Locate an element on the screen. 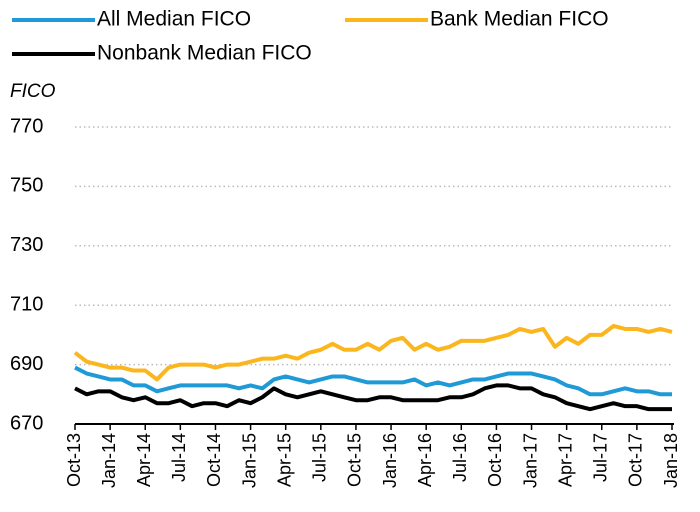  x-tick-label: Apr-14 is located at coordinates (144, 460).